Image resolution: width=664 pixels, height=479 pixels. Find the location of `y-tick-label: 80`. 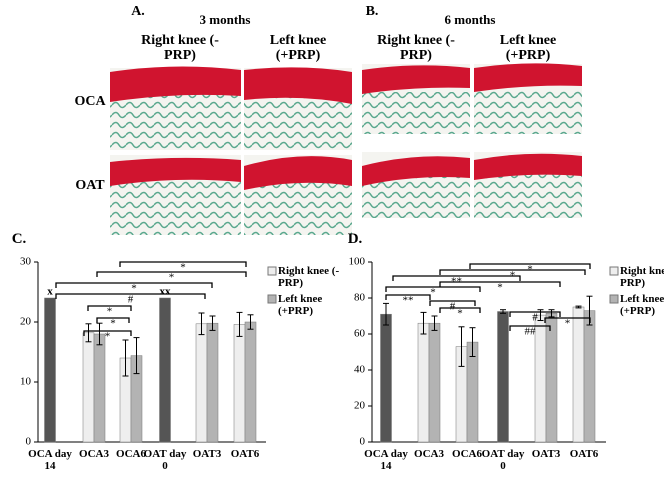

y-tick-label: 80 is located at coordinates (360, 298).